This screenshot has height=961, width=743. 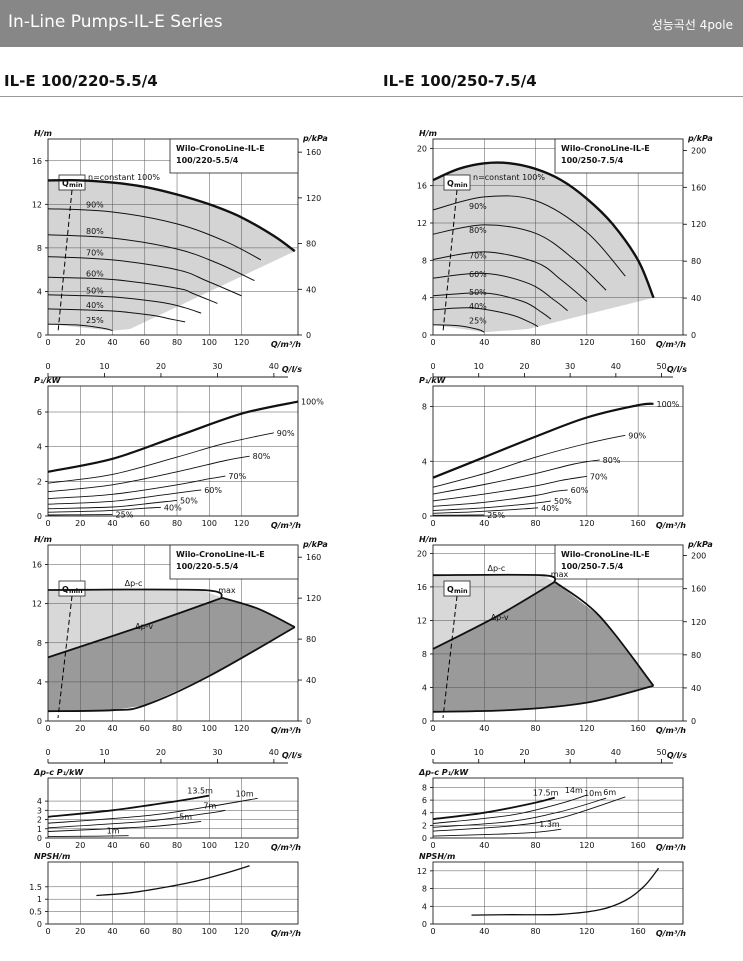 I want to click on L3-dpc-label: Δp-c, so click(x=134, y=583).